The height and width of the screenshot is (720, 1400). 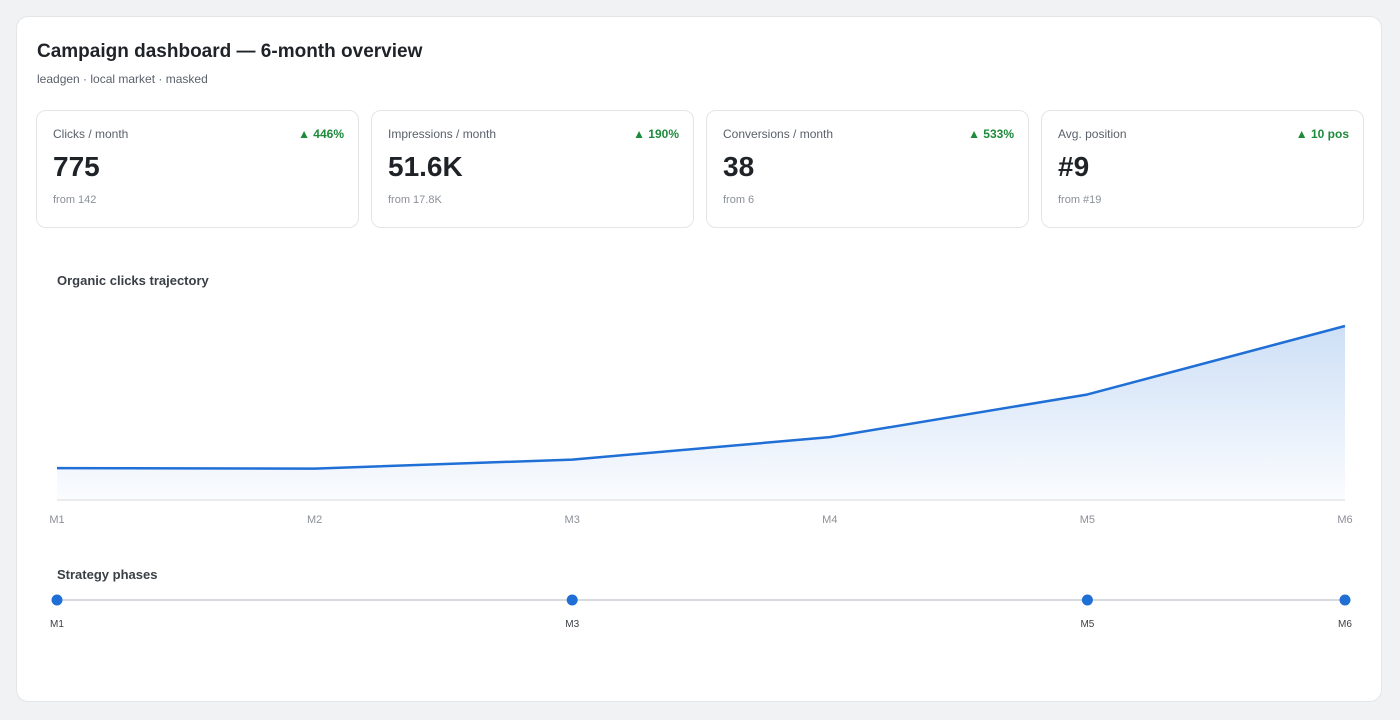 What do you see at coordinates (867, 169) in the screenshot?
I see `kpi-card-conversions: Conversions / month ▲ 533% 38 from 6` at bounding box center [867, 169].